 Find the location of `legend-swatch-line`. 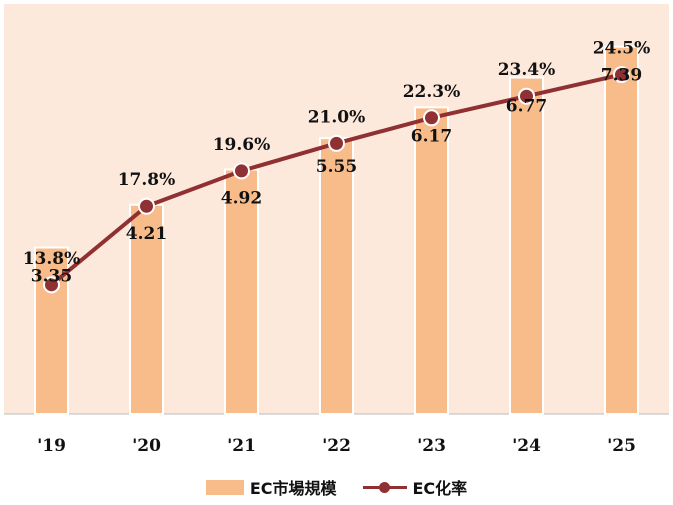

legend-swatch-line is located at coordinates (384, 487).